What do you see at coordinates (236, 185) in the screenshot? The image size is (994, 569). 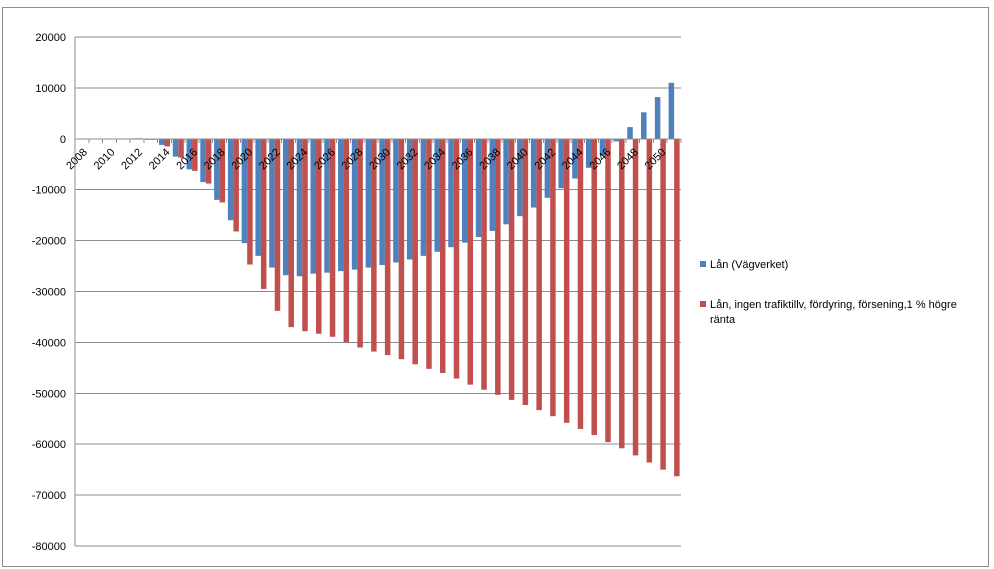 I see `bar-alt-2019` at bounding box center [236, 185].